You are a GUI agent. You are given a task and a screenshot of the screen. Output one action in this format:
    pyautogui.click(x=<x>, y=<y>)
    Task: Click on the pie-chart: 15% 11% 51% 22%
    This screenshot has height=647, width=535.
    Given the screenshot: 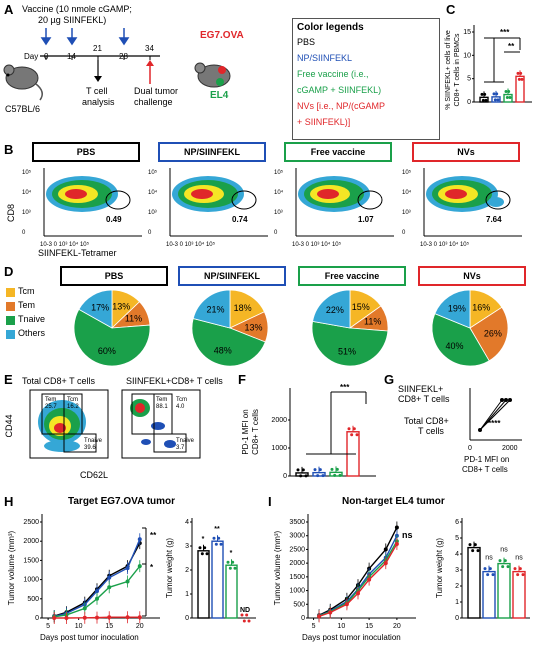 What is the action you would take?
    pyautogui.click(x=350, y=328)
    